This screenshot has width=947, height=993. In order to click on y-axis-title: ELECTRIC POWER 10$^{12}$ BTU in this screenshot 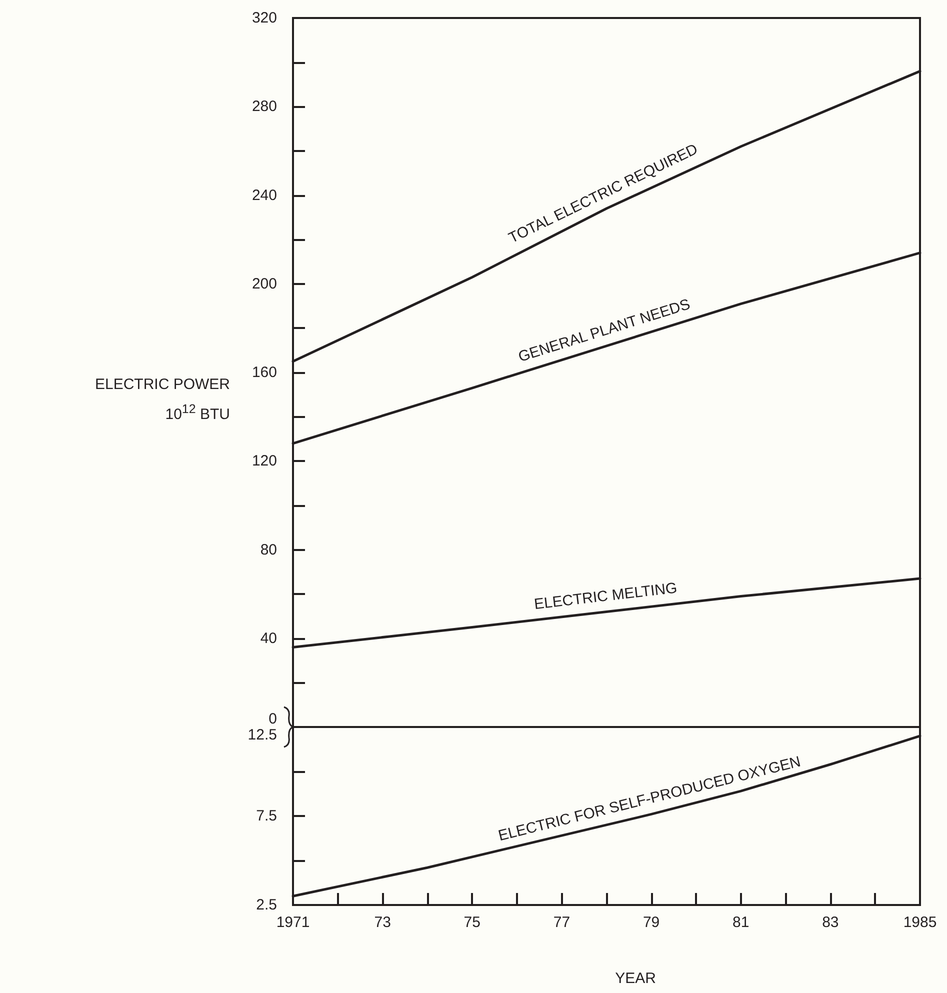, I will do `click(162, 399)`.